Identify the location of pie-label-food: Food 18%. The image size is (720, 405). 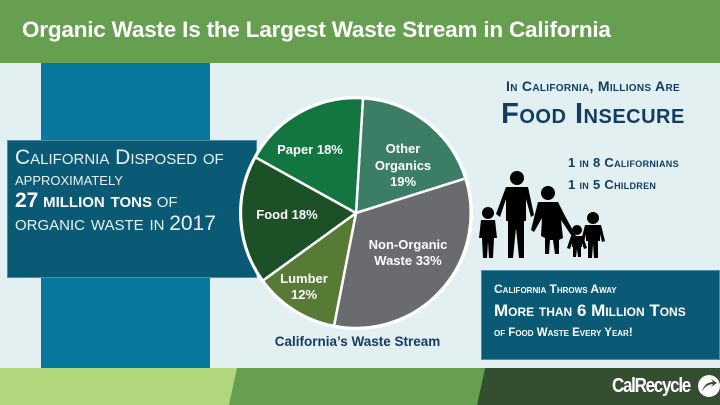
(287, 214).